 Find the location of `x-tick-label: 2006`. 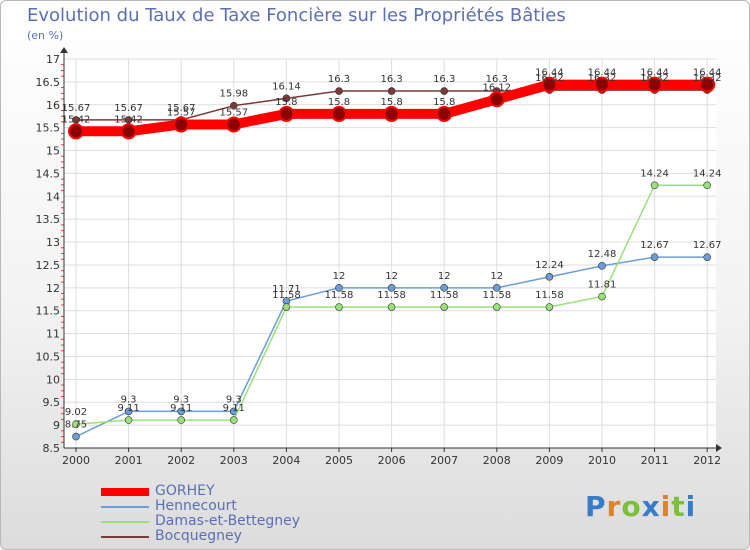

x-tick-label: 2006 is located at coordinates (392, 460).